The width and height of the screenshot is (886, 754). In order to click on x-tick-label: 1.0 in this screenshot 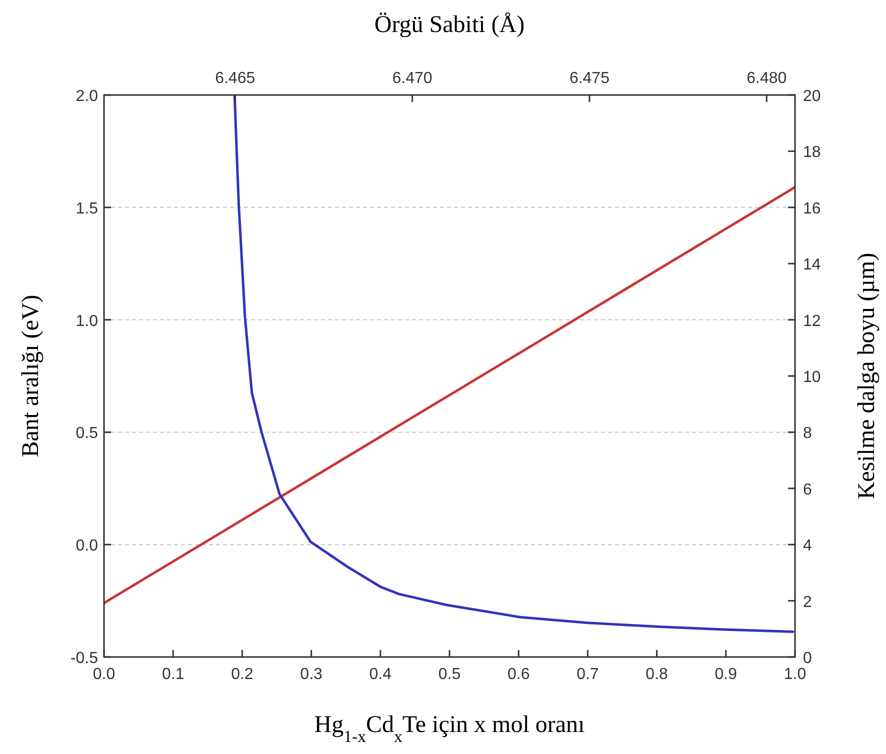, I will do `click(795, 674)`.